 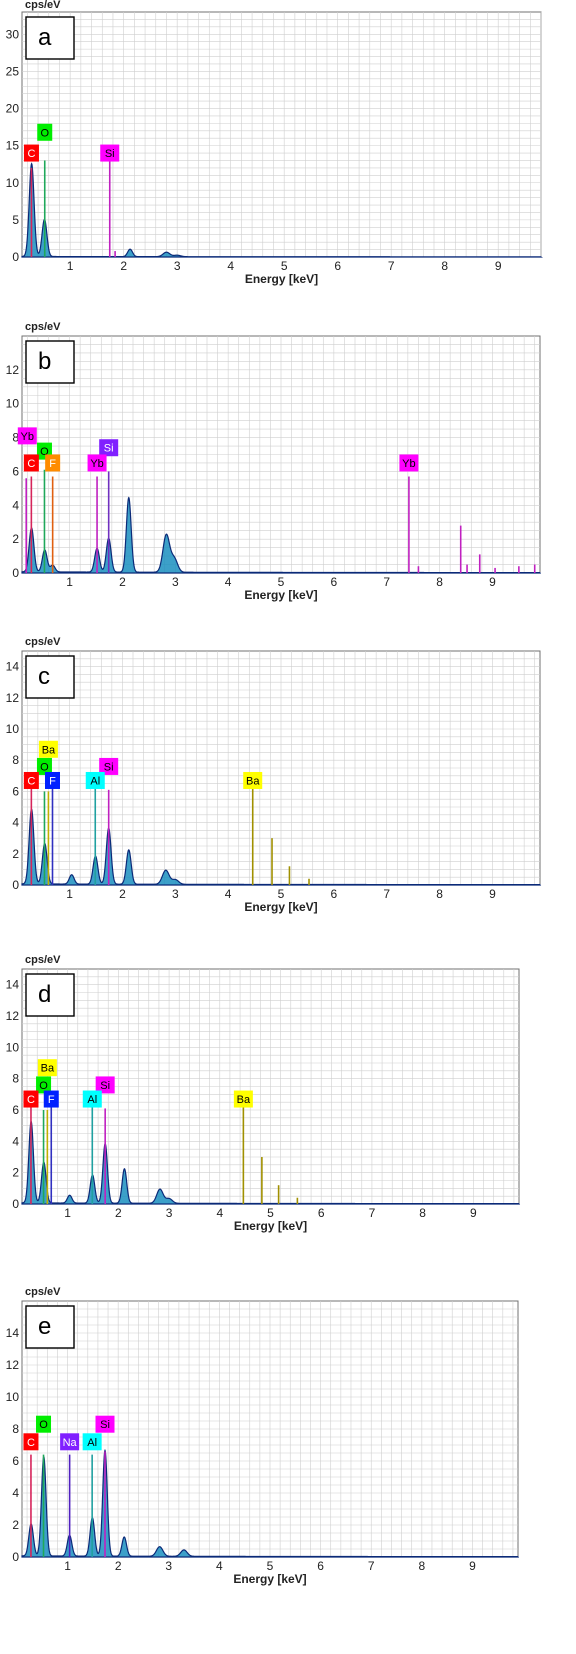 What do you see at coordinates (45, 37) in the screenshot?
I see `panel-label: a` at bounding box center [45, 37].